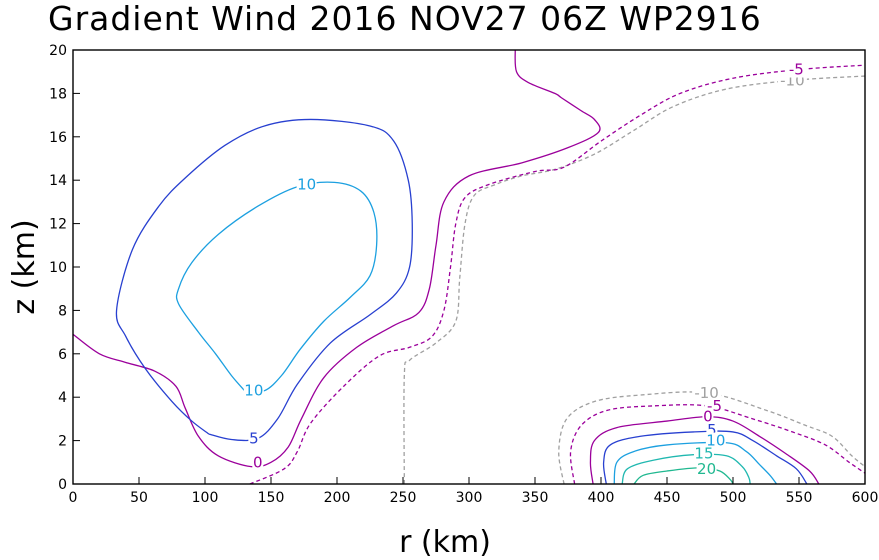 The height and width of the screenshot is (560, 879). Describe the element at coordinates (469, 498) in the screenshot. I see `x-tick-label: 300` at that location.